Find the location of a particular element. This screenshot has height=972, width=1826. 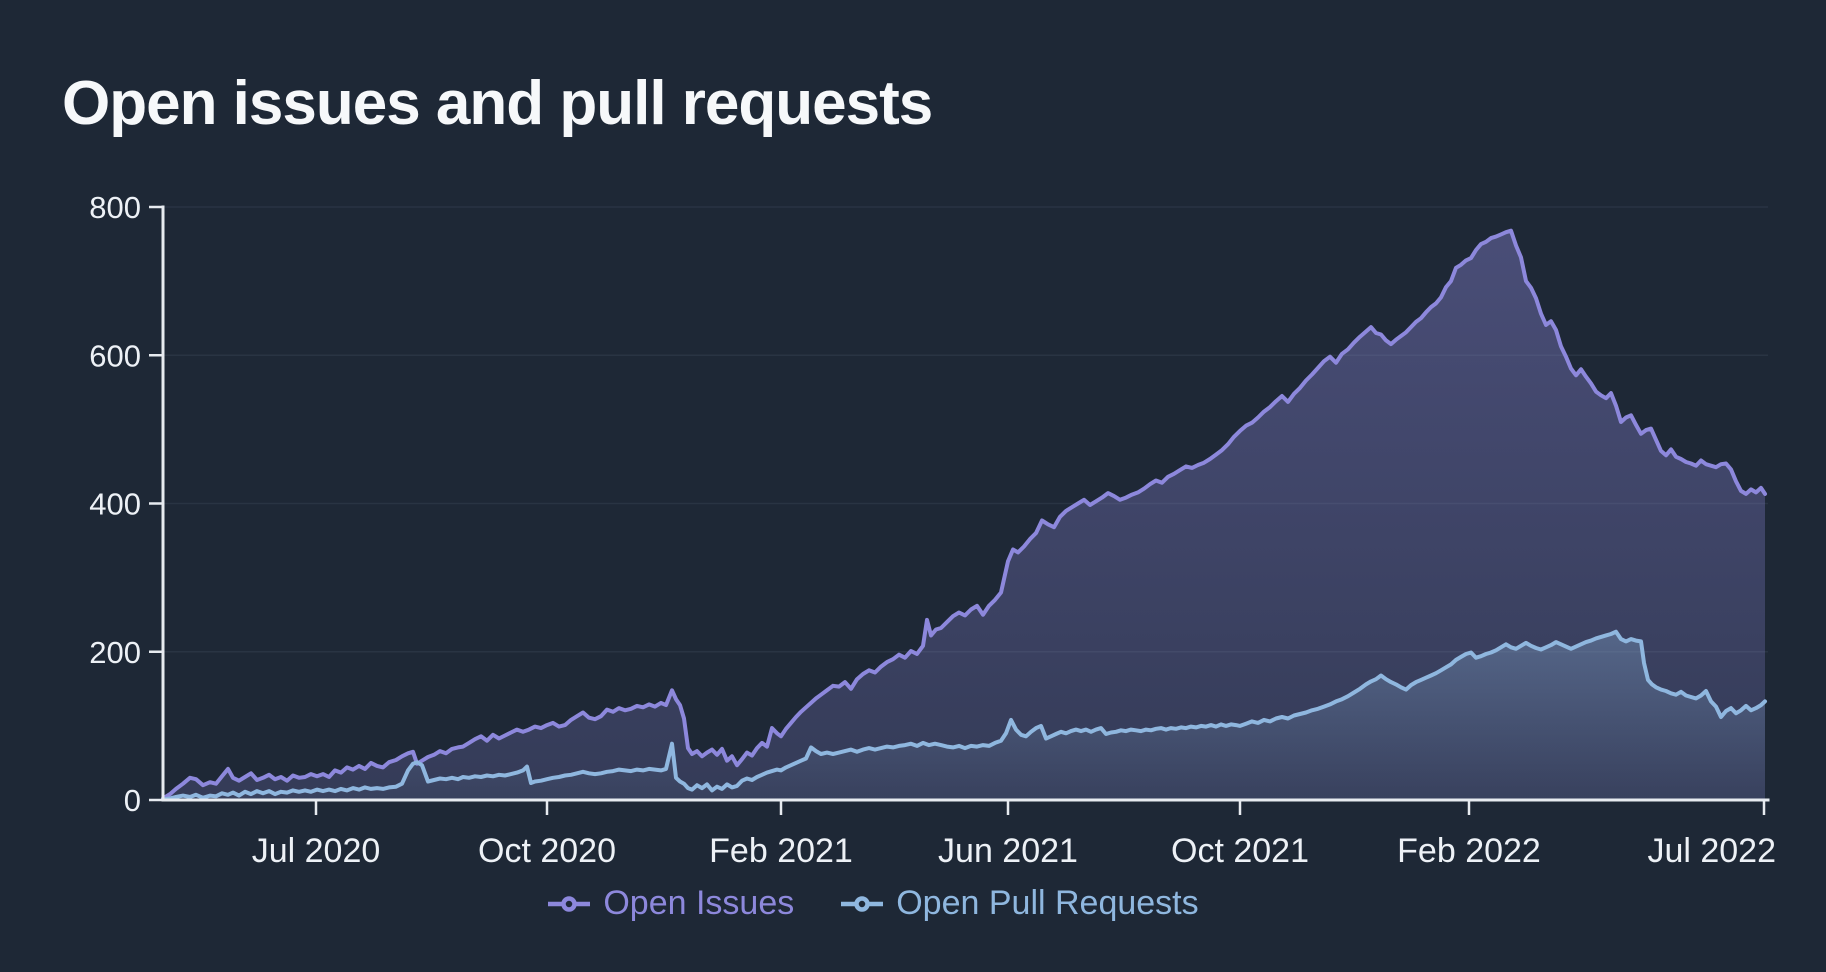

x-axis-label: Feb 2021 is located at coordinates (781, 851).